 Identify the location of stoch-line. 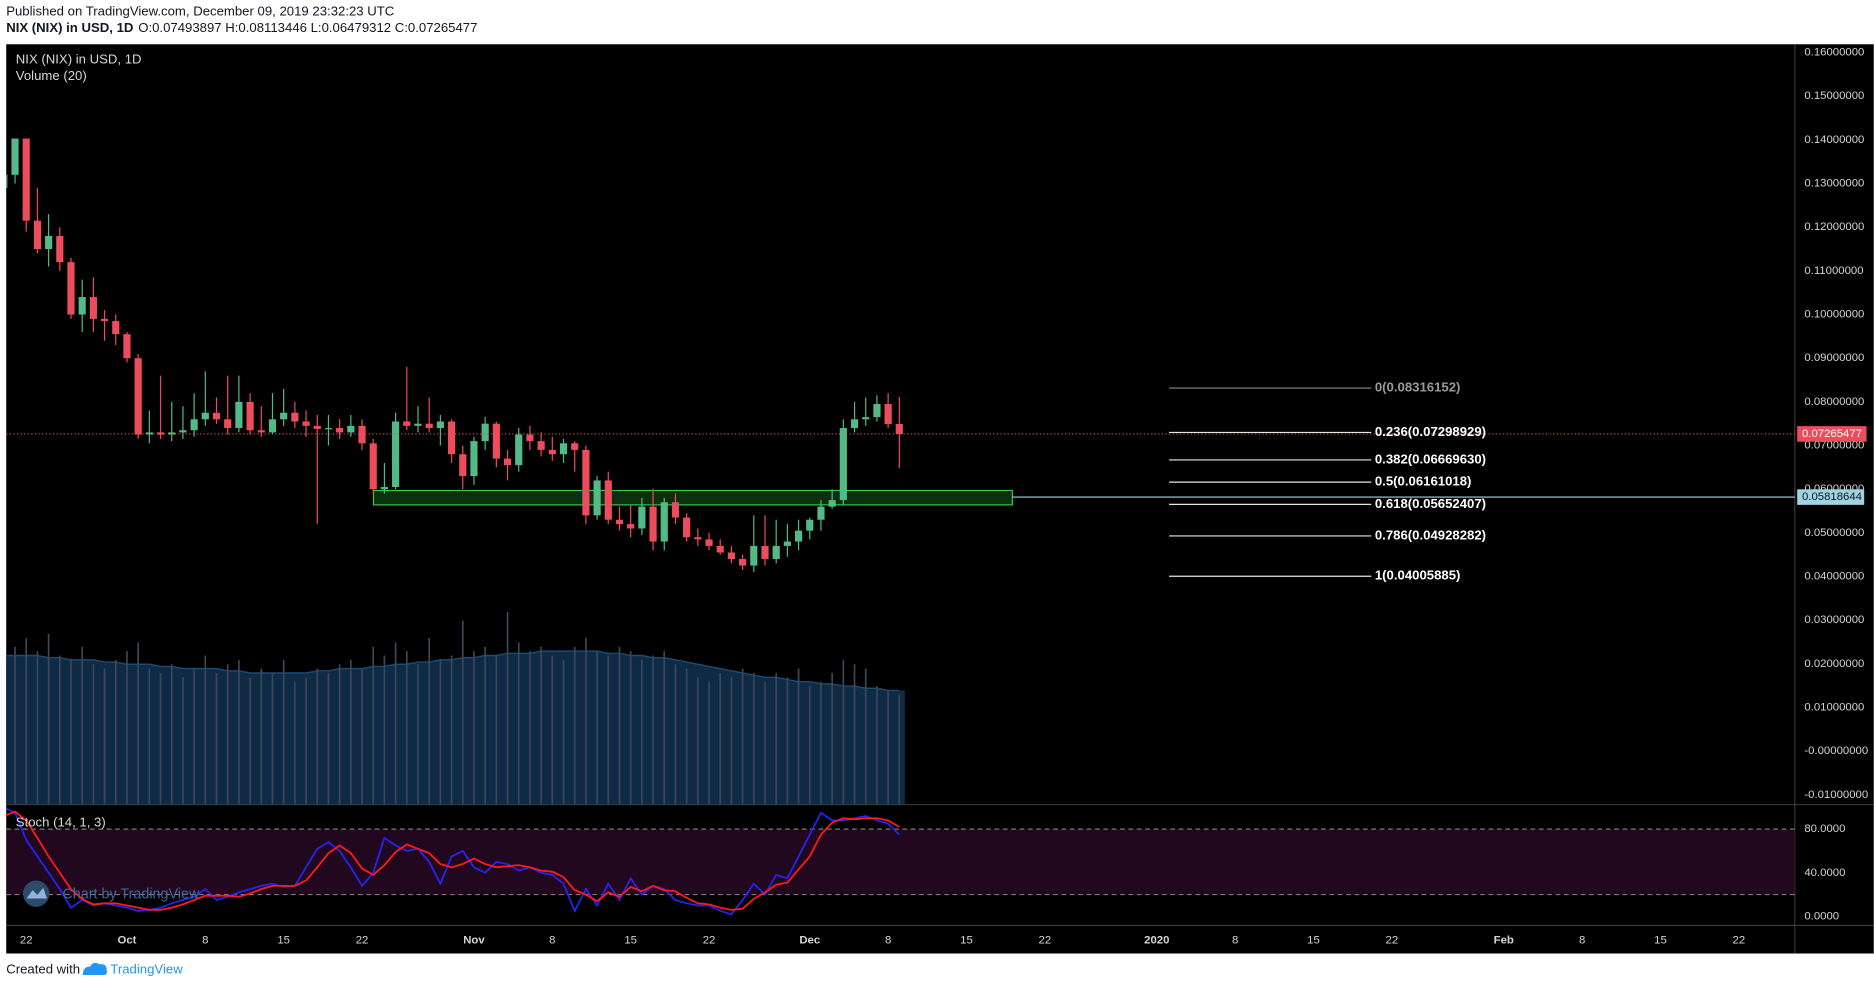
(453, 860).